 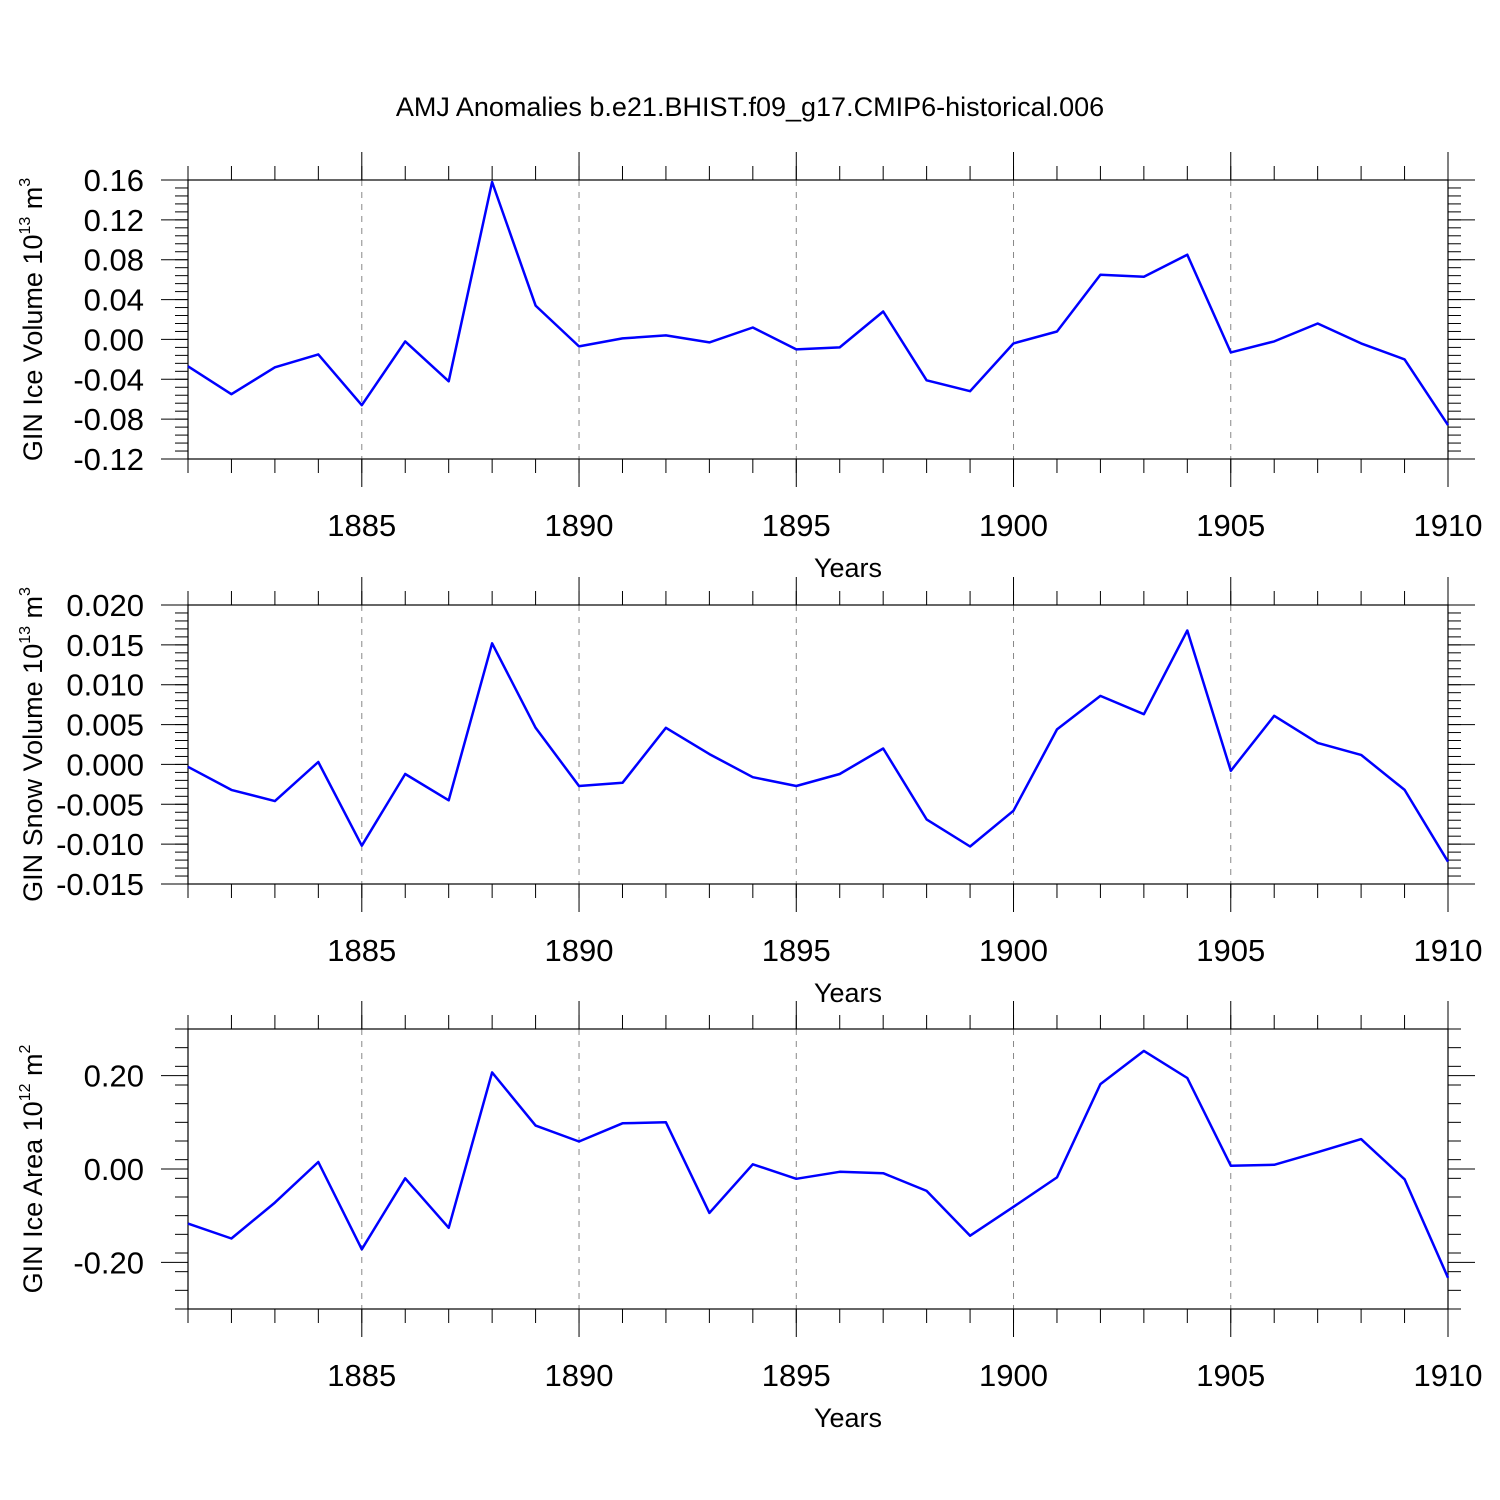 I want to click on y-tick-label: 0.20, so click(x=114, y=1076).